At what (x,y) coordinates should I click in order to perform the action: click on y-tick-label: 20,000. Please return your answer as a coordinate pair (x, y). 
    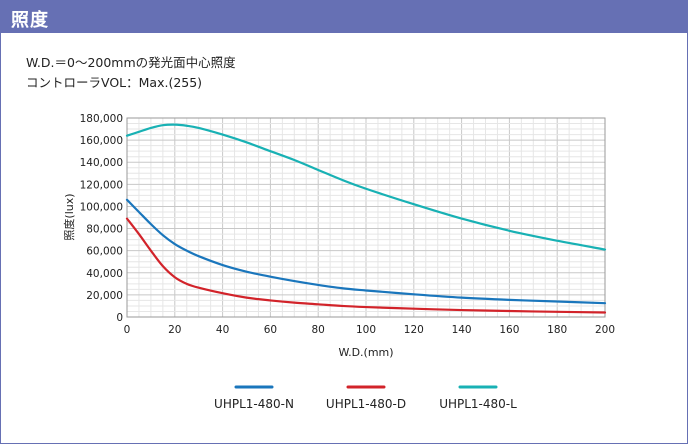
    Looking at the image, I should click on (104, 296).